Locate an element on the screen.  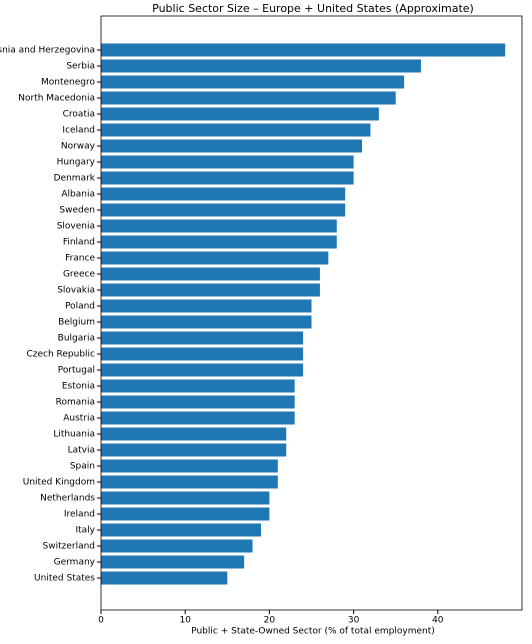
y-tick-label: France is located at coordinates (80, 259).